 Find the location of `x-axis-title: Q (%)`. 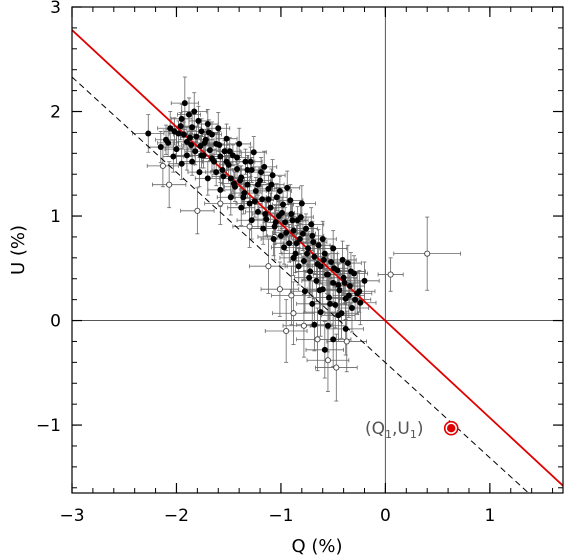

x-axis-title: Q (%) is located at coordinates (316, 546).